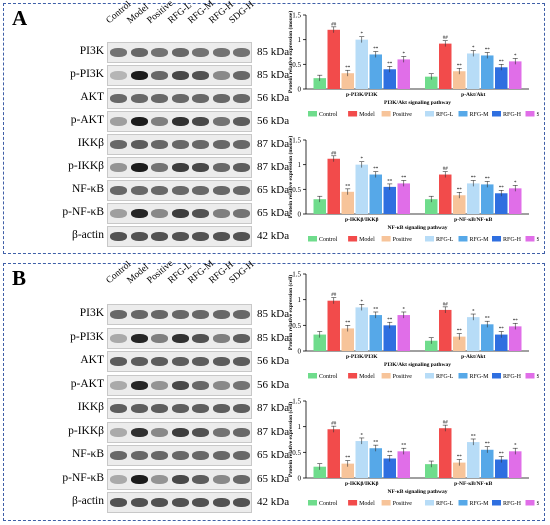 This screenshot has width=550, height=525. Describe the element at coordinates (473, 95) in the screenshot. I see `group-label: p-Akt/Akt` at that location.